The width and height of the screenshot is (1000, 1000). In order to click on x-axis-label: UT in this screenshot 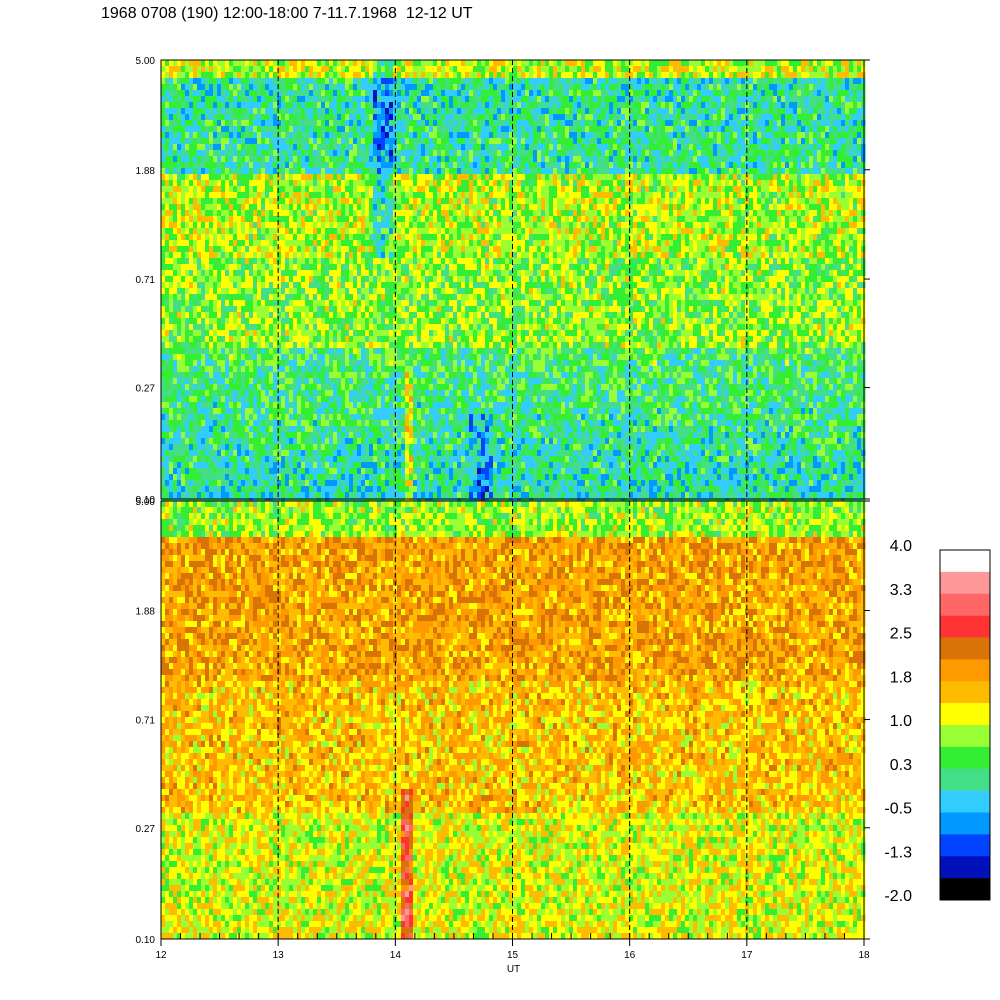, I will do `click(513, 969)`.